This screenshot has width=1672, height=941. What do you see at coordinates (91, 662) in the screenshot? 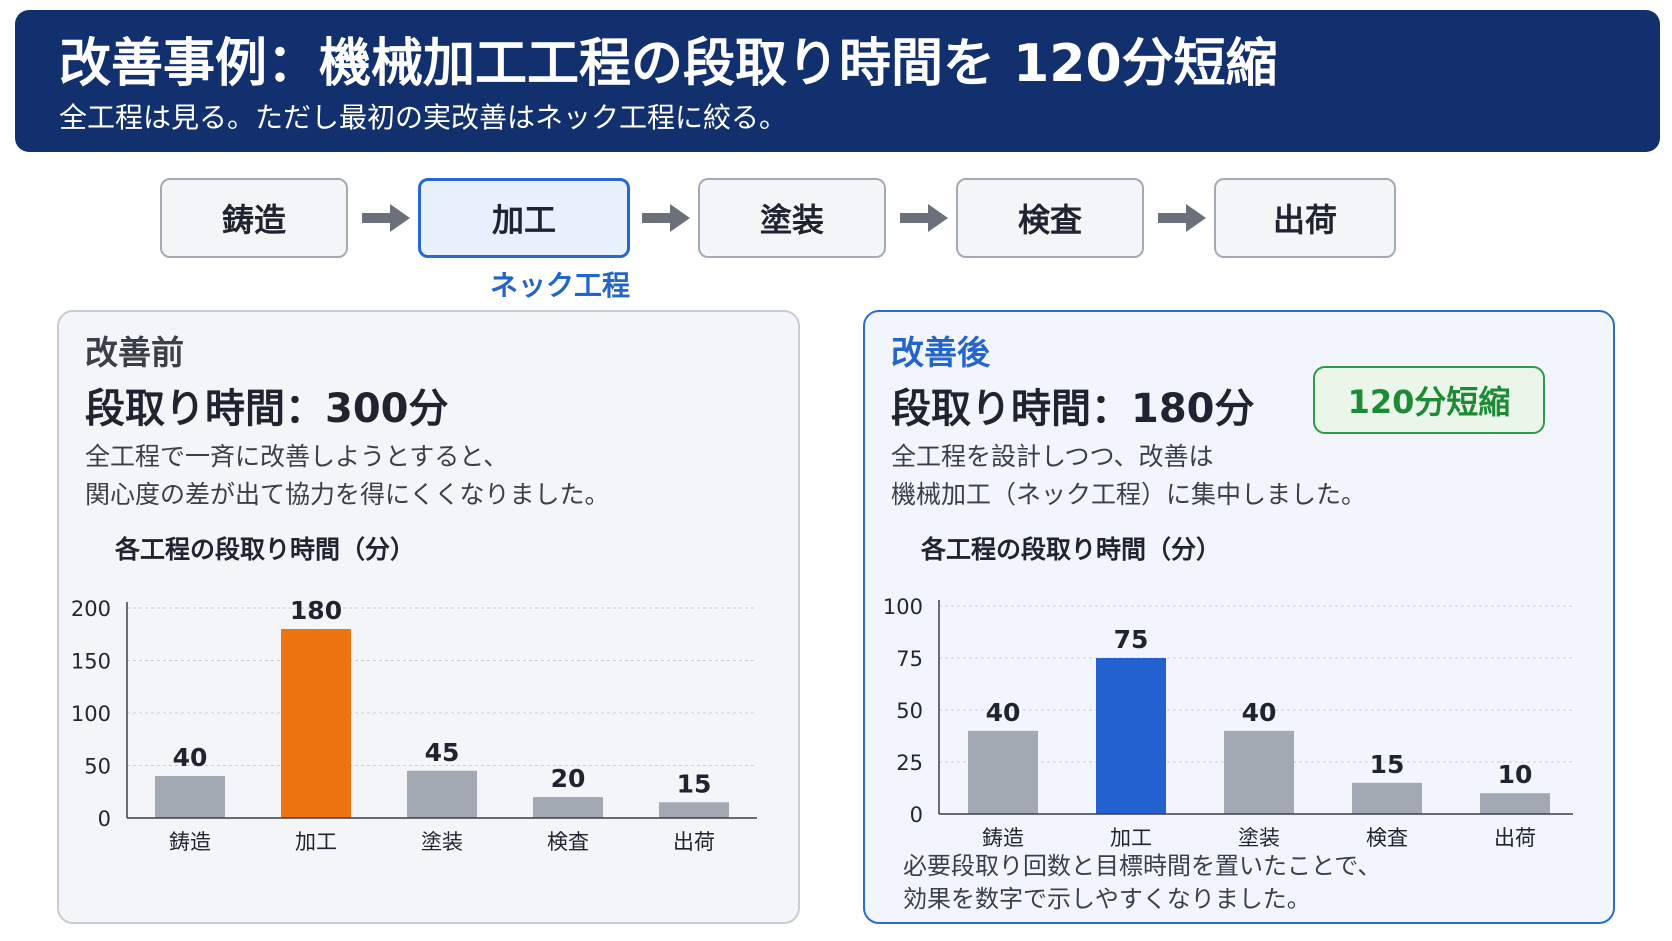
I see `y-tick-label: 150` at bounding box center [91, 662].